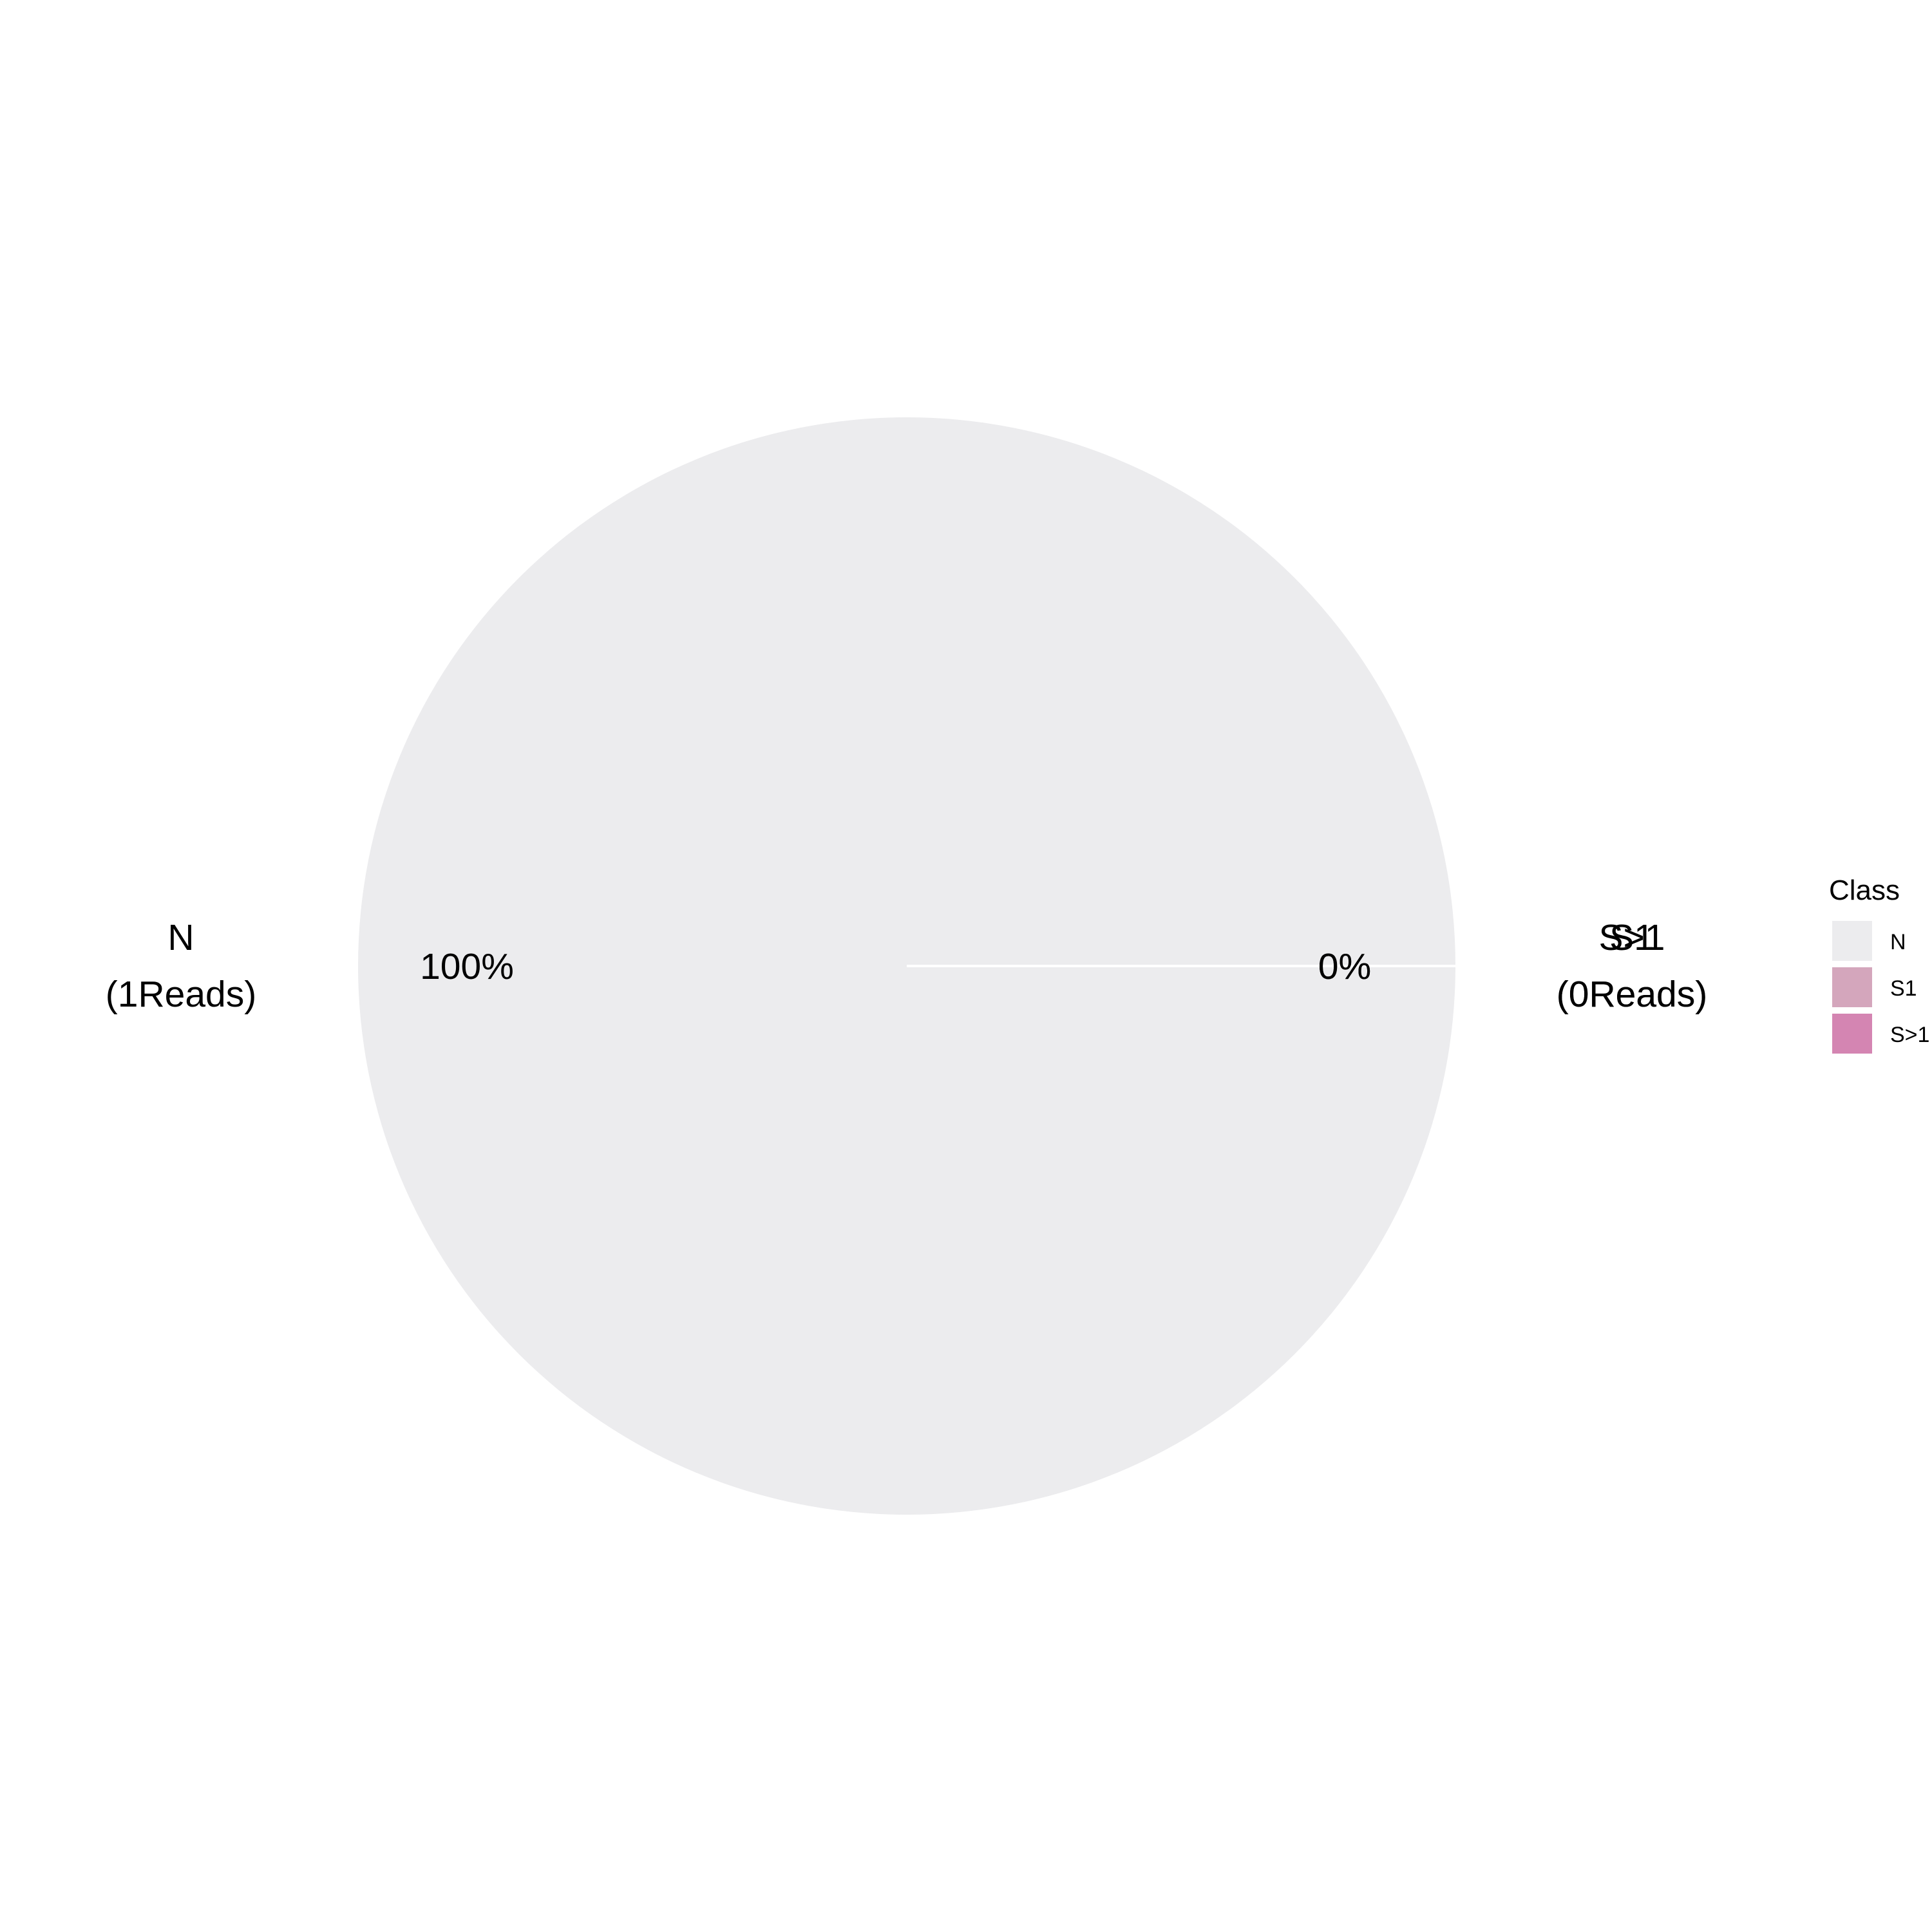 The height and width of the screenshot is (1932, 1932). I want to click on legend-label-s1: S1, so click(1903, 988).